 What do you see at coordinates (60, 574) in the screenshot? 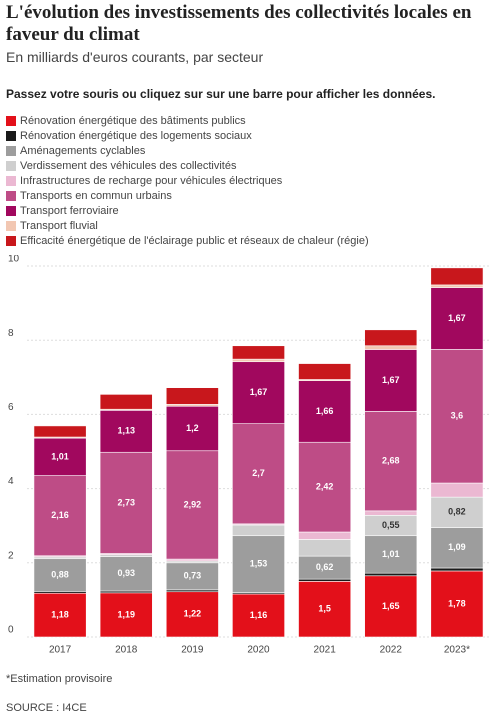
I see `value-label: 0,88` at bounding box center [60, 574].